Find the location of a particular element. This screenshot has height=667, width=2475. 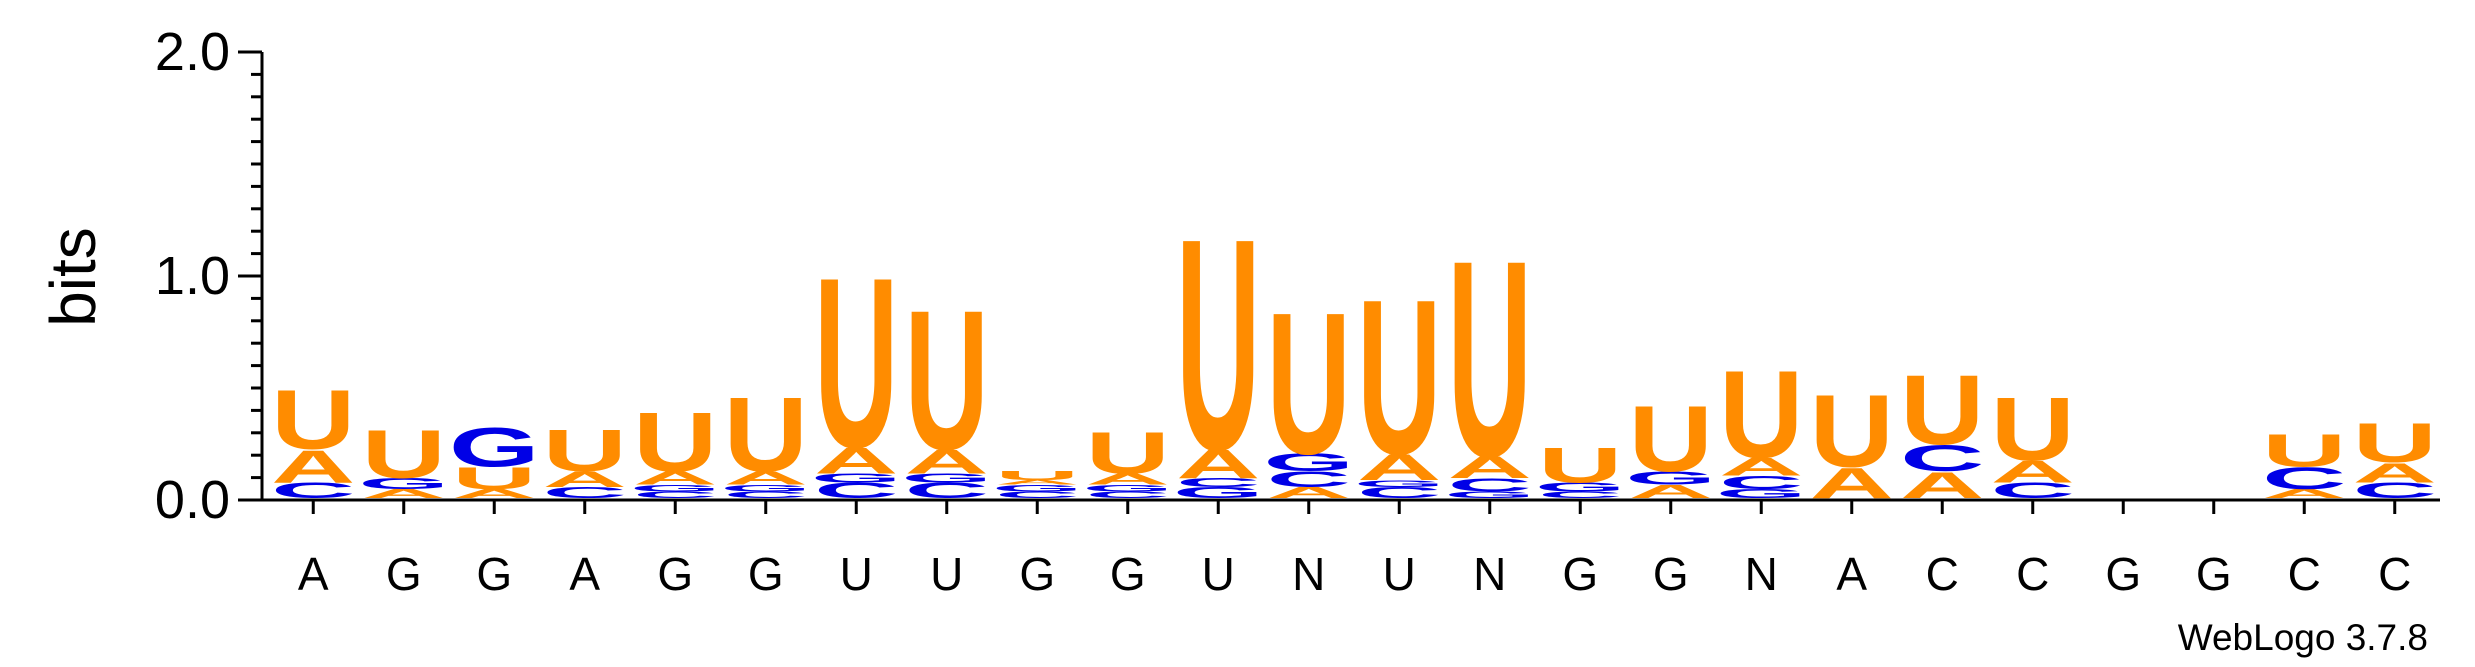

y-tick-label: 1.0 is located at coordinates (192, 276).